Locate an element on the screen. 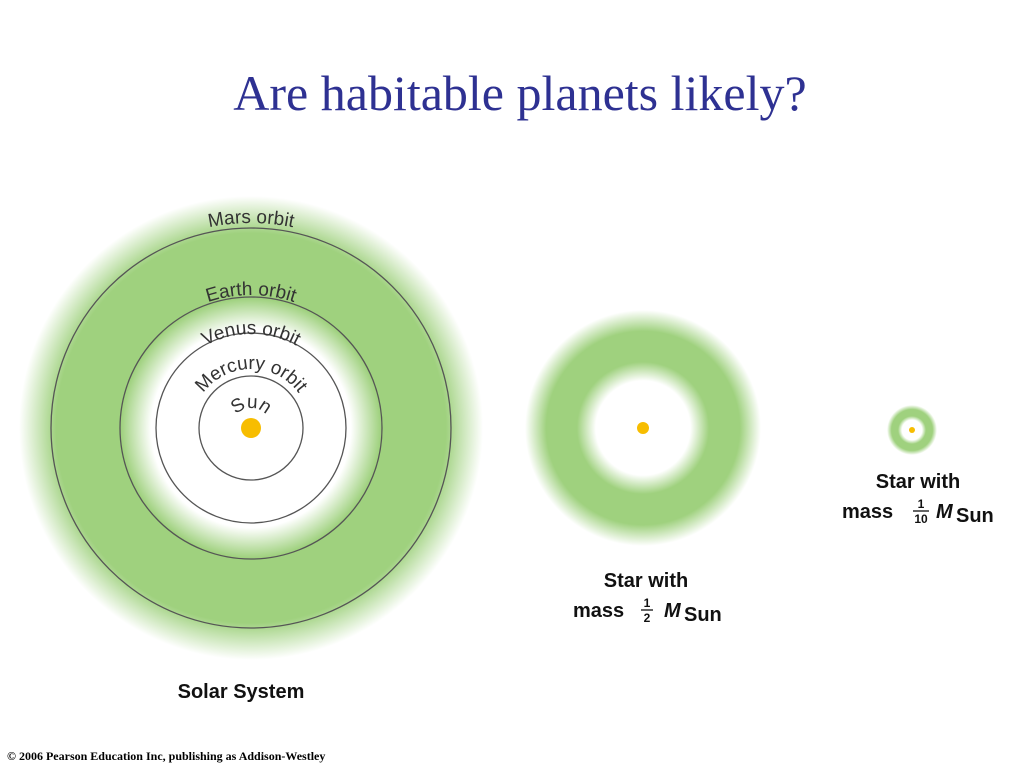  denominator: 2 is located at coordinates (647, 618).